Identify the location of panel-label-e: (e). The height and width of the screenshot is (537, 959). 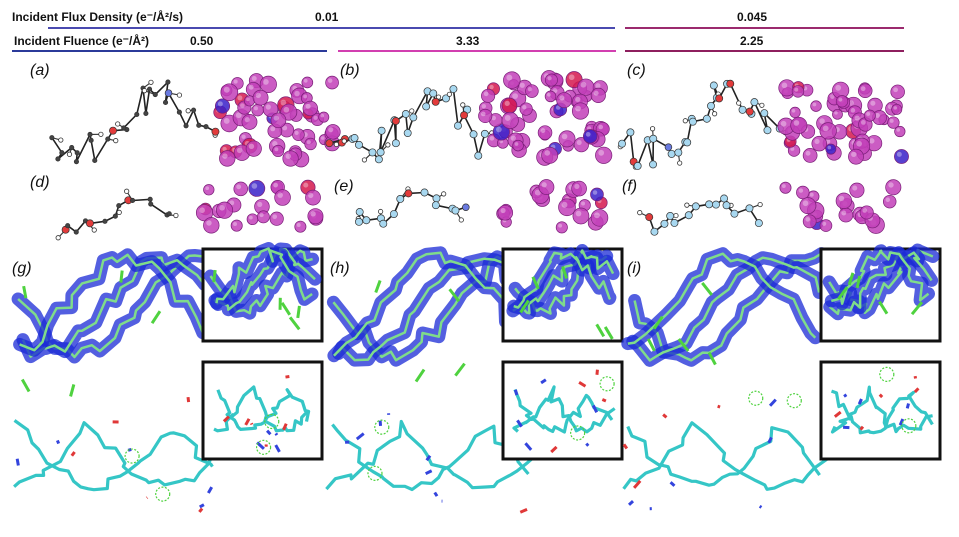
(344, 186).